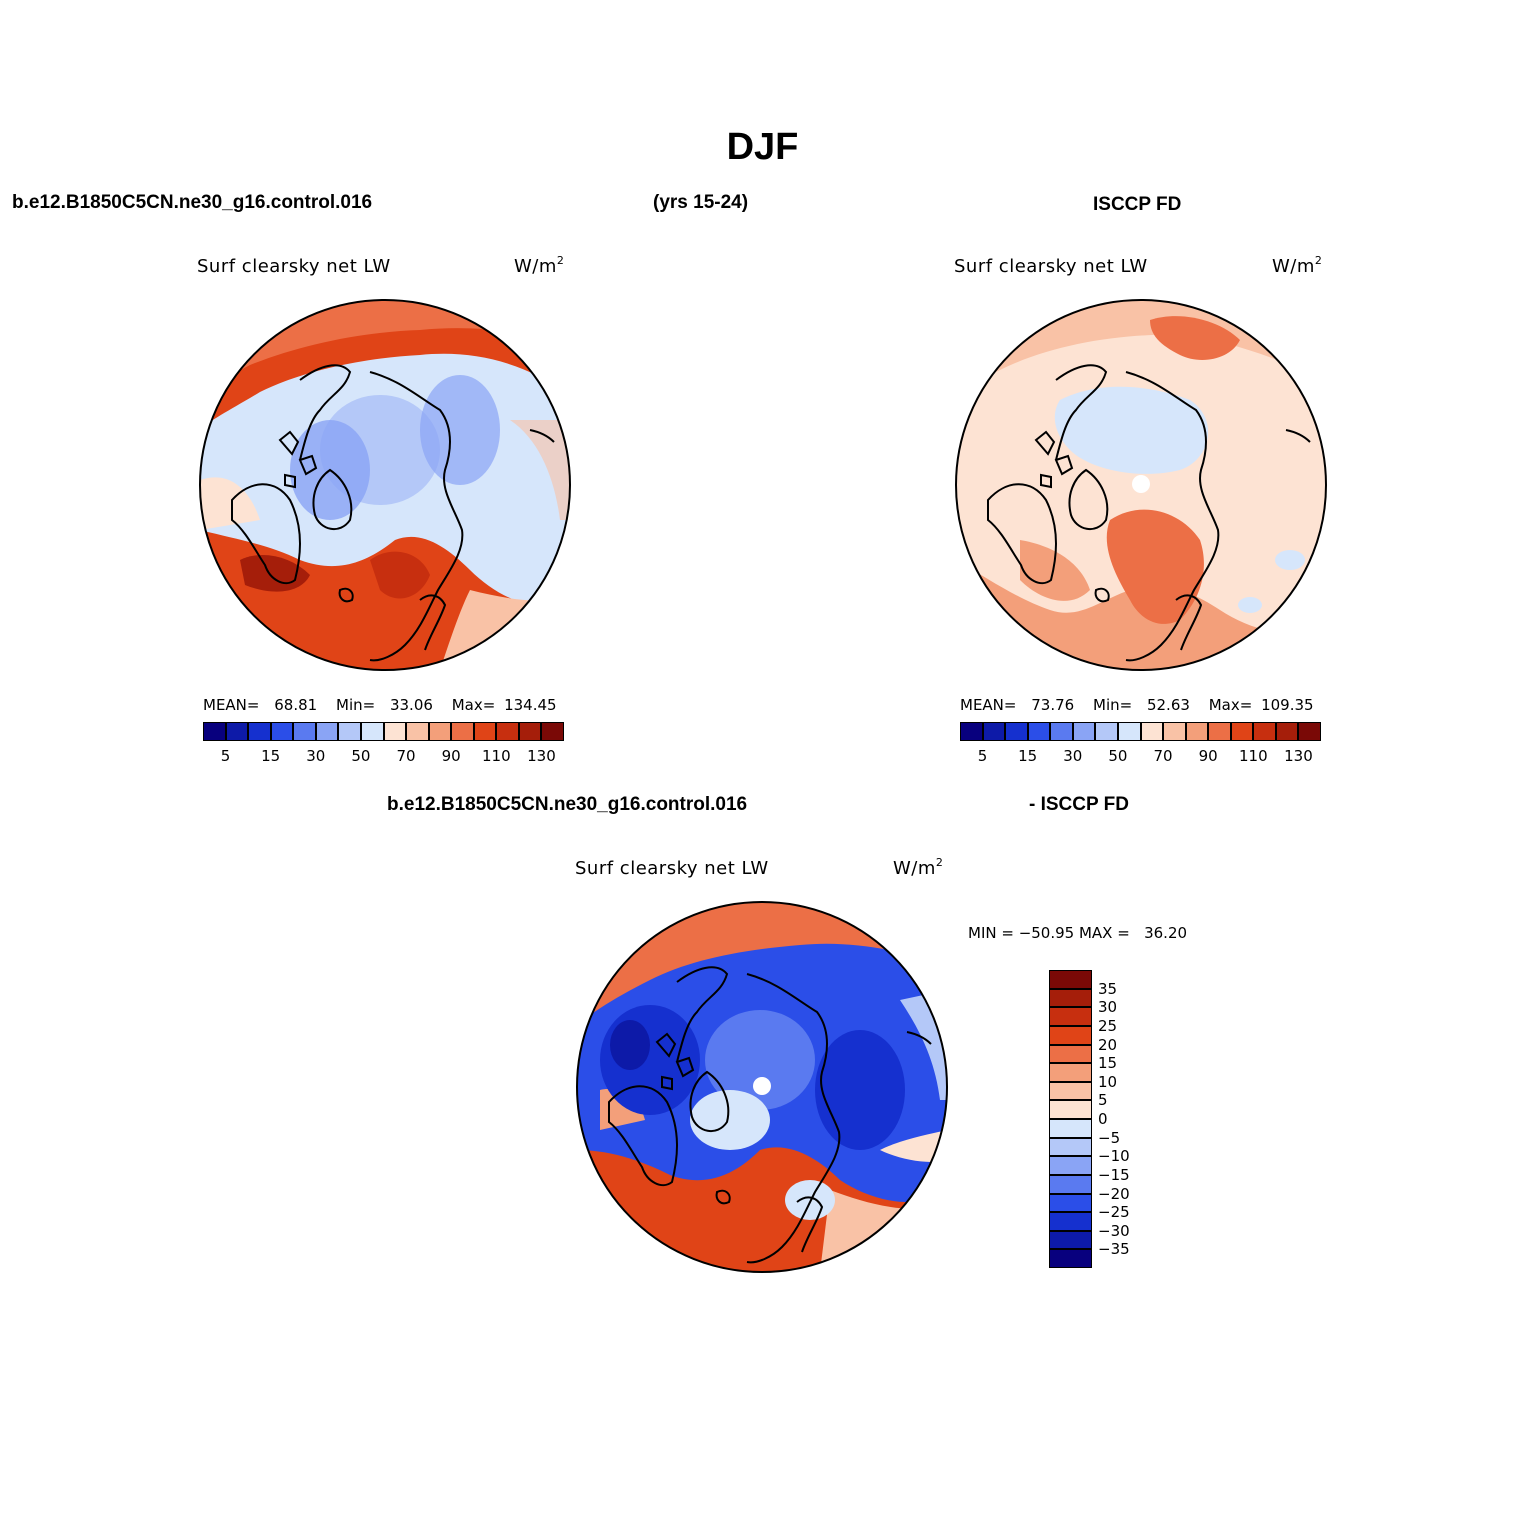 This screenshot has height=1525, width=1525. I want to click on obs-colorbar, so click(1140, 731).